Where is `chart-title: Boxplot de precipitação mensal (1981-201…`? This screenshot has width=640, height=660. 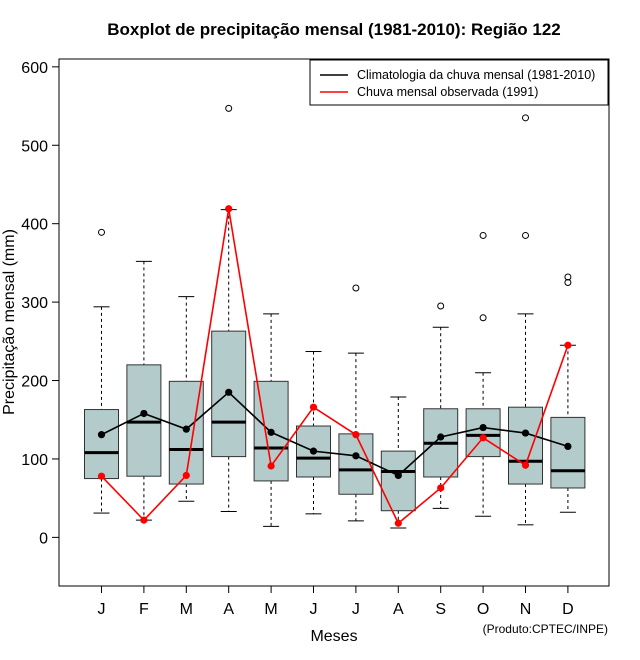
chart-title: Boxplot de precipitação mensal (1981-201… is located at coordinates (334, 29).